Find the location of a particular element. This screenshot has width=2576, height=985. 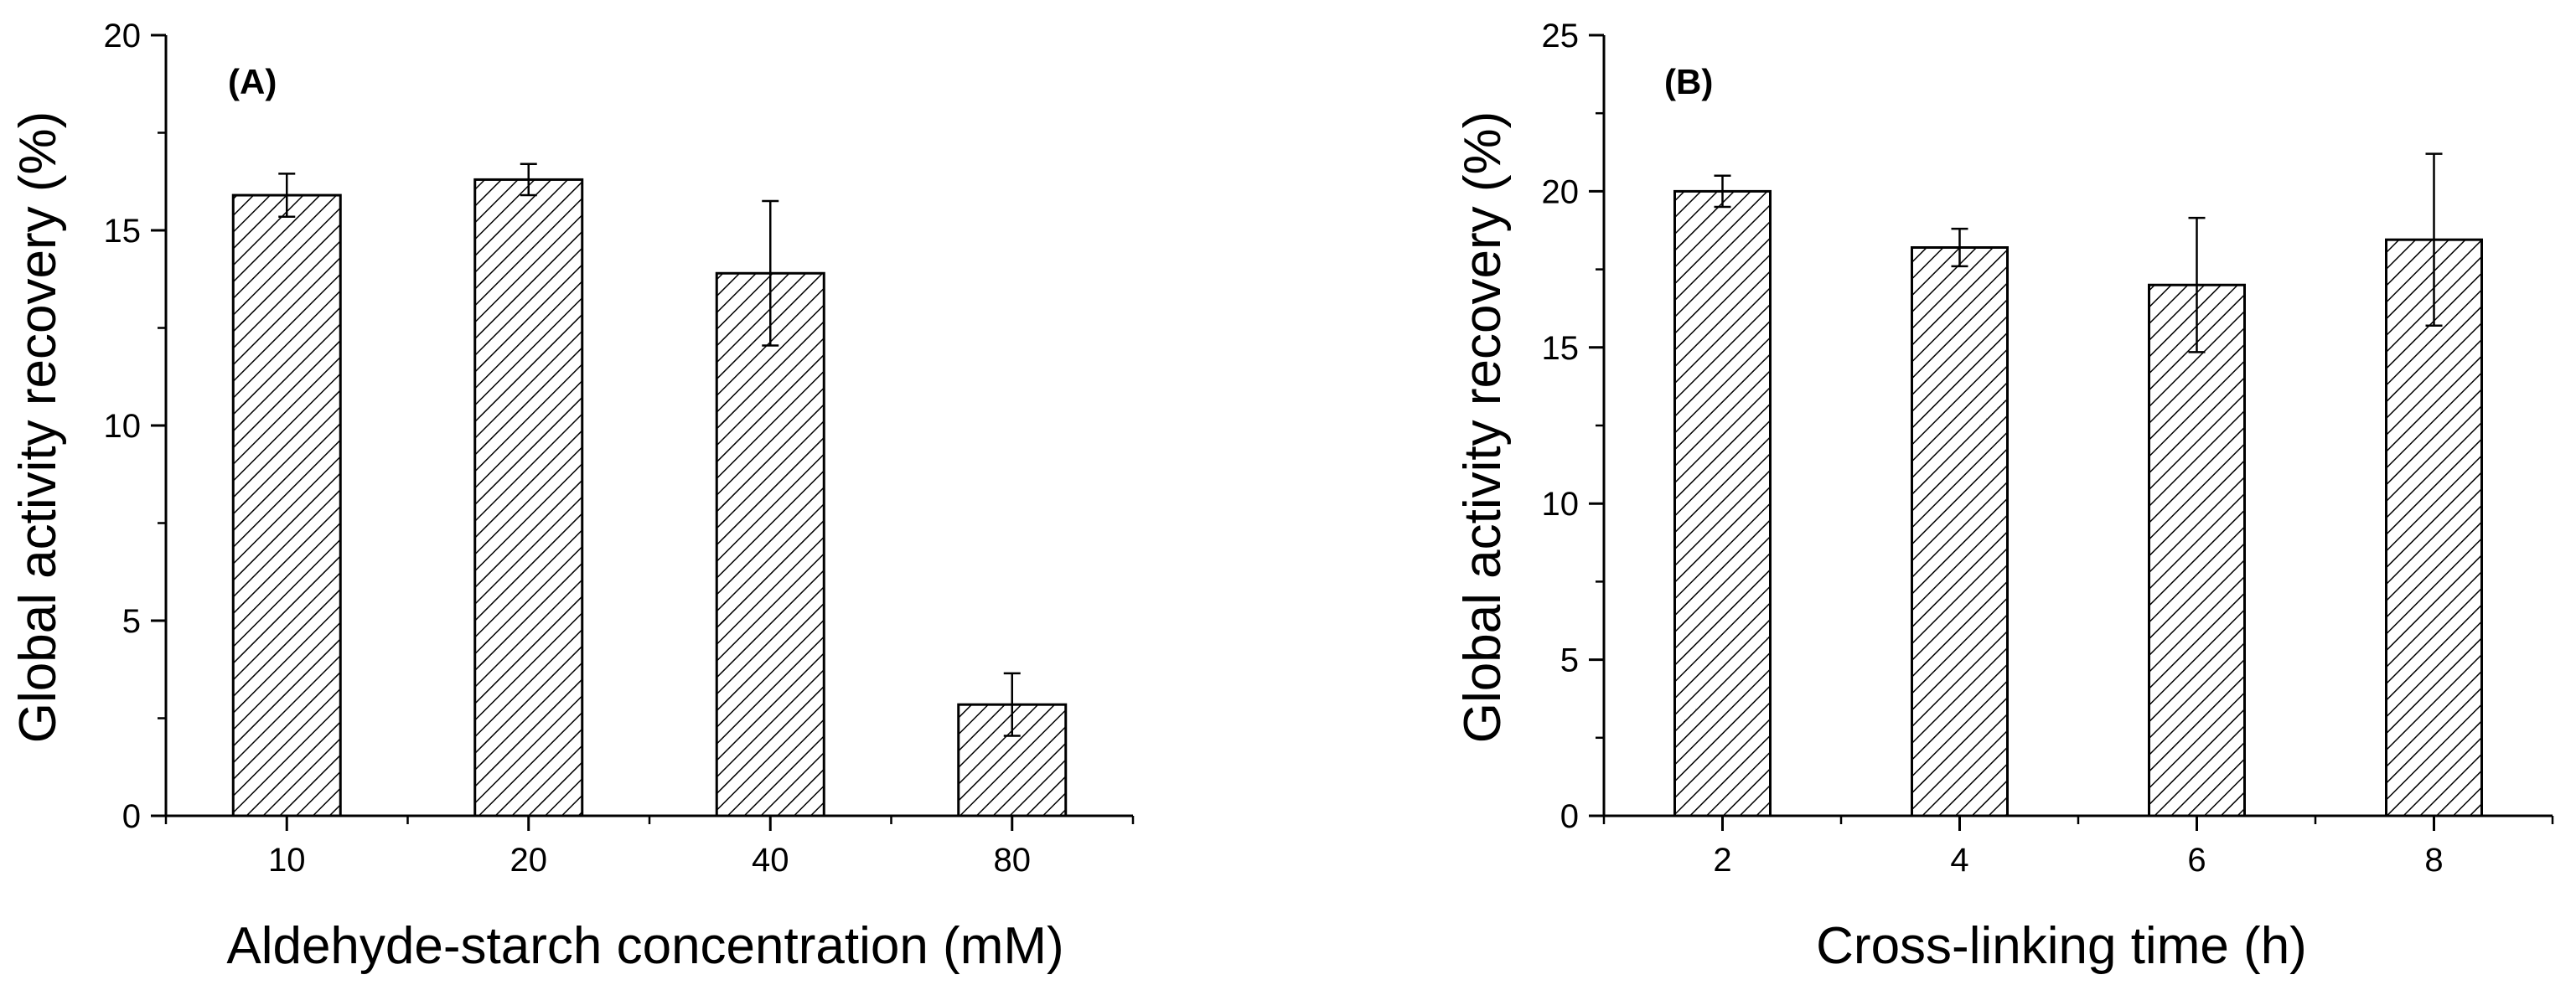

panel-a-xtick-label-20: 20 is located at coordinates (529, 860).